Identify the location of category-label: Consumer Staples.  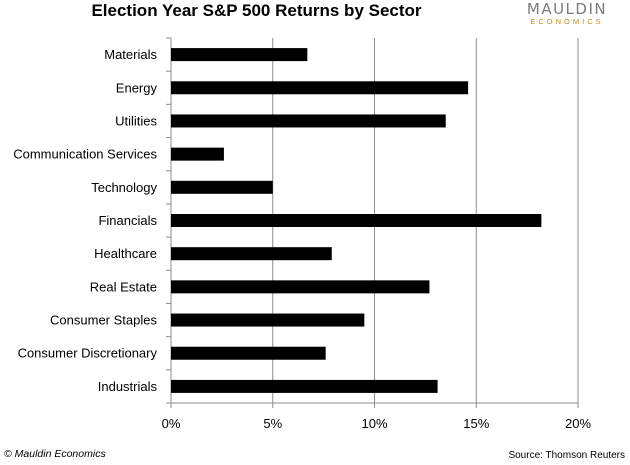
(103, 320).